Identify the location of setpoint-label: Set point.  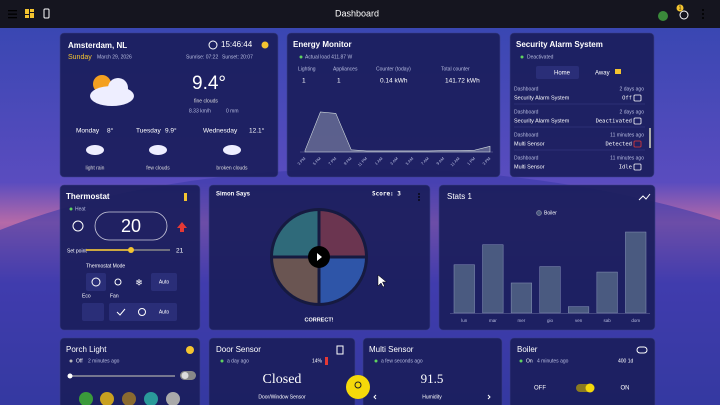
(77, 251).